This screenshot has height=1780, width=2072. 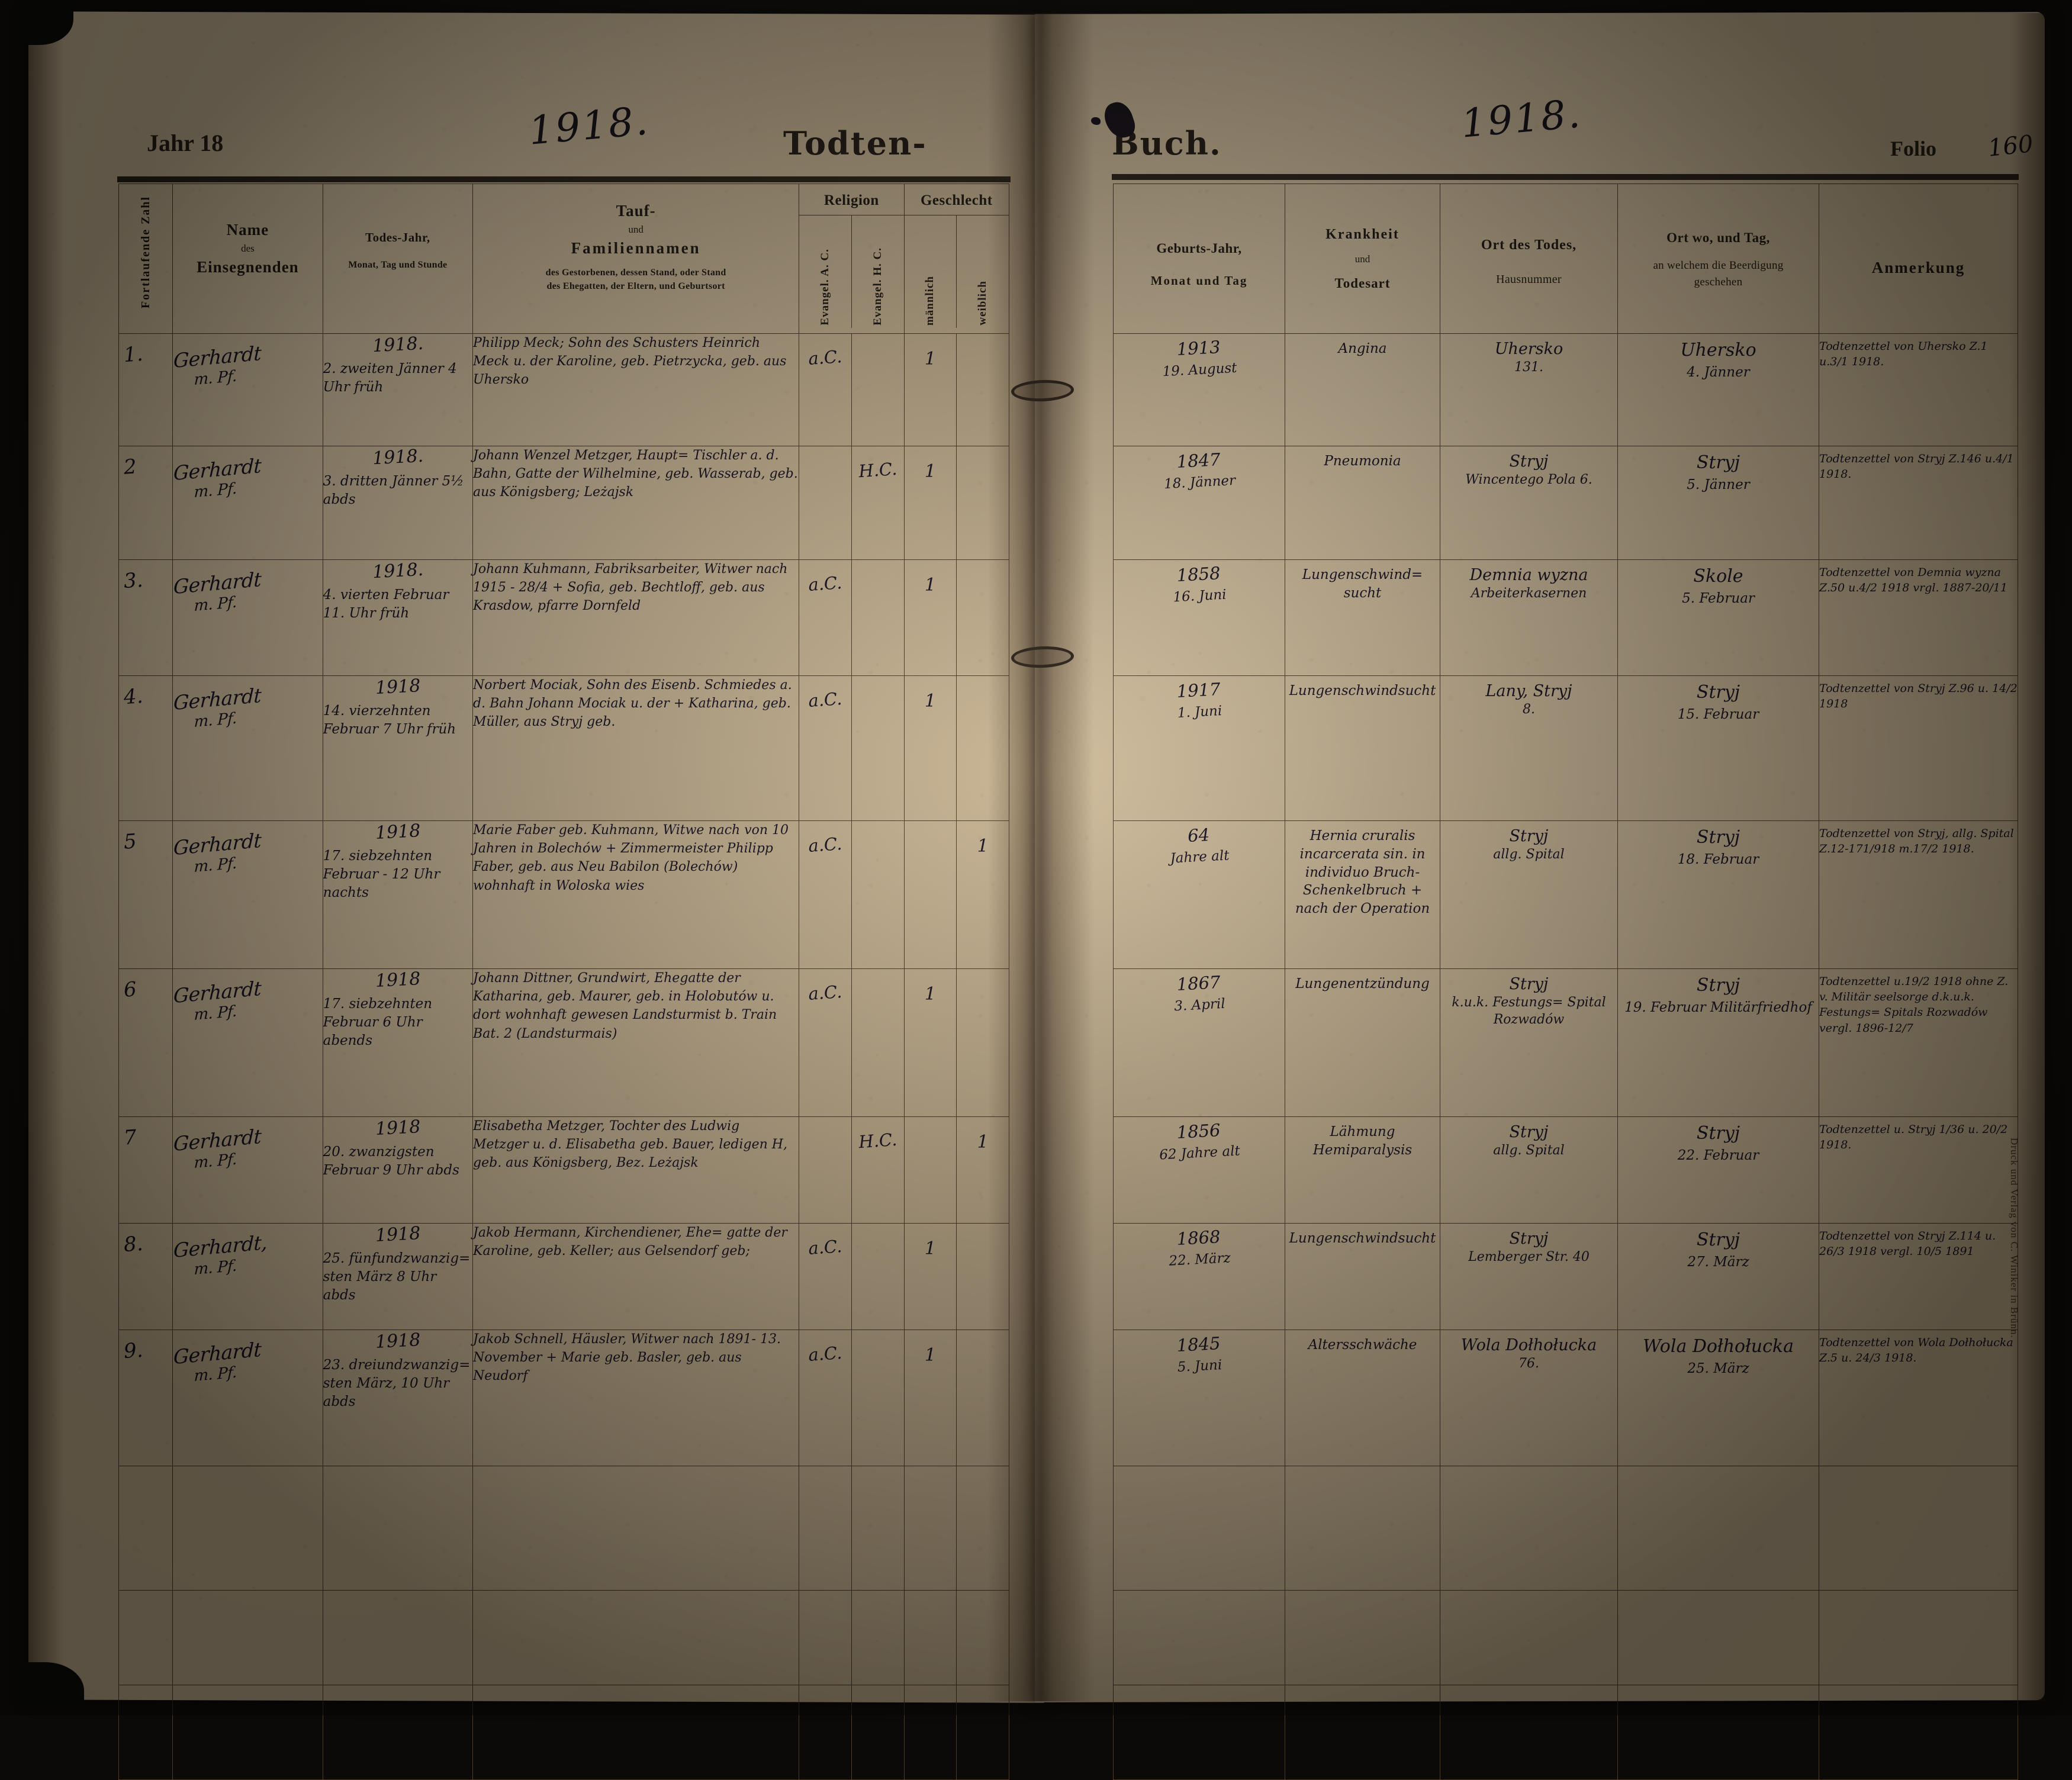 What do you see at coordinates (1362, 503) in the screenshot?
I see `cell-illness: Pneumonia` at bounding box center [1362, 503].